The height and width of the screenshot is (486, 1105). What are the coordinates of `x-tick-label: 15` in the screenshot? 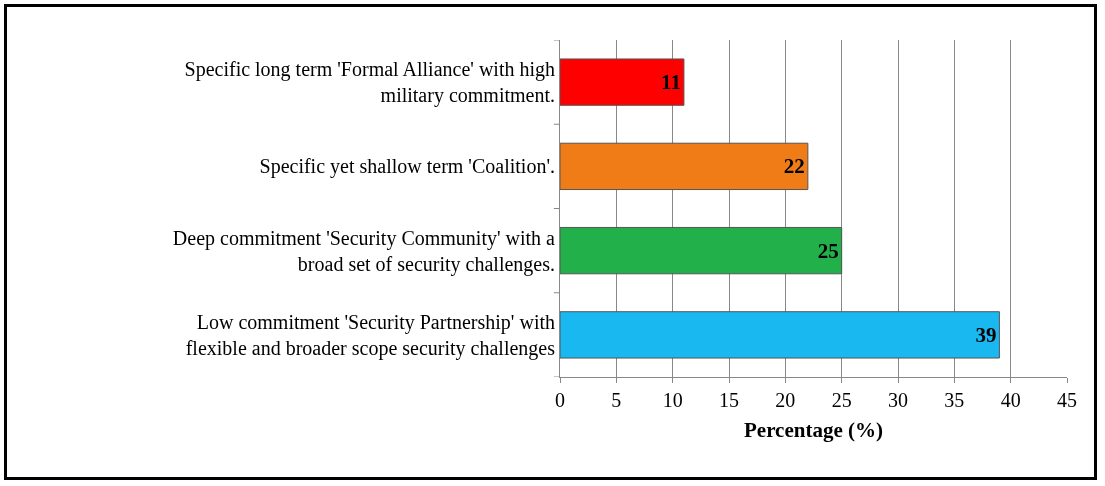 It's located at (729, 400).